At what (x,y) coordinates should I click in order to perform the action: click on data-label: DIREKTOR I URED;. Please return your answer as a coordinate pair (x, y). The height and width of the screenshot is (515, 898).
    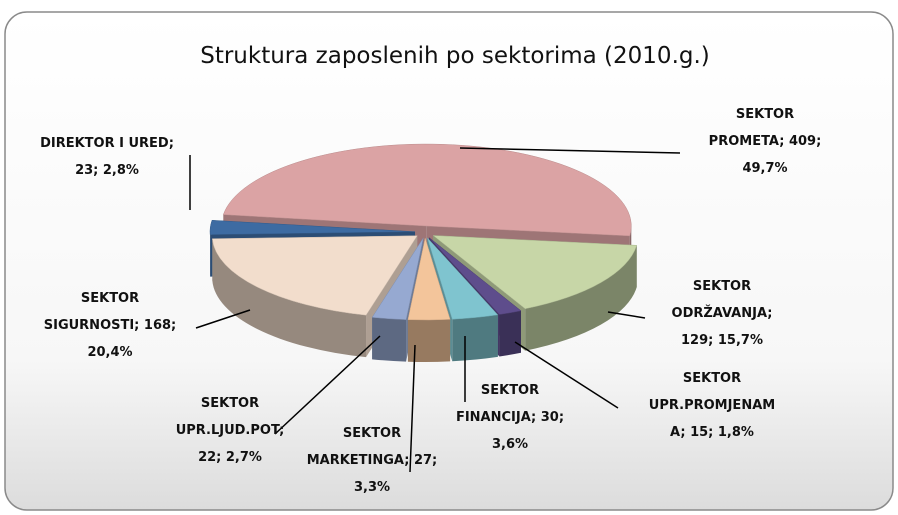
    Looking at the image, I should click on (107, 143).